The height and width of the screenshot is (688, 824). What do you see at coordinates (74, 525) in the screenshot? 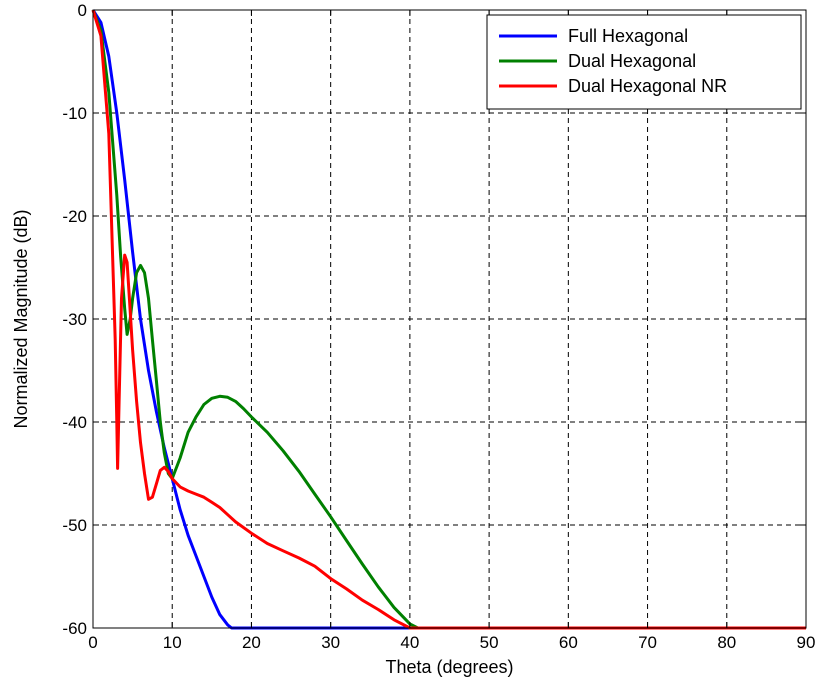
I see `y-tick-label: -50` at bounding box center [74, 525].